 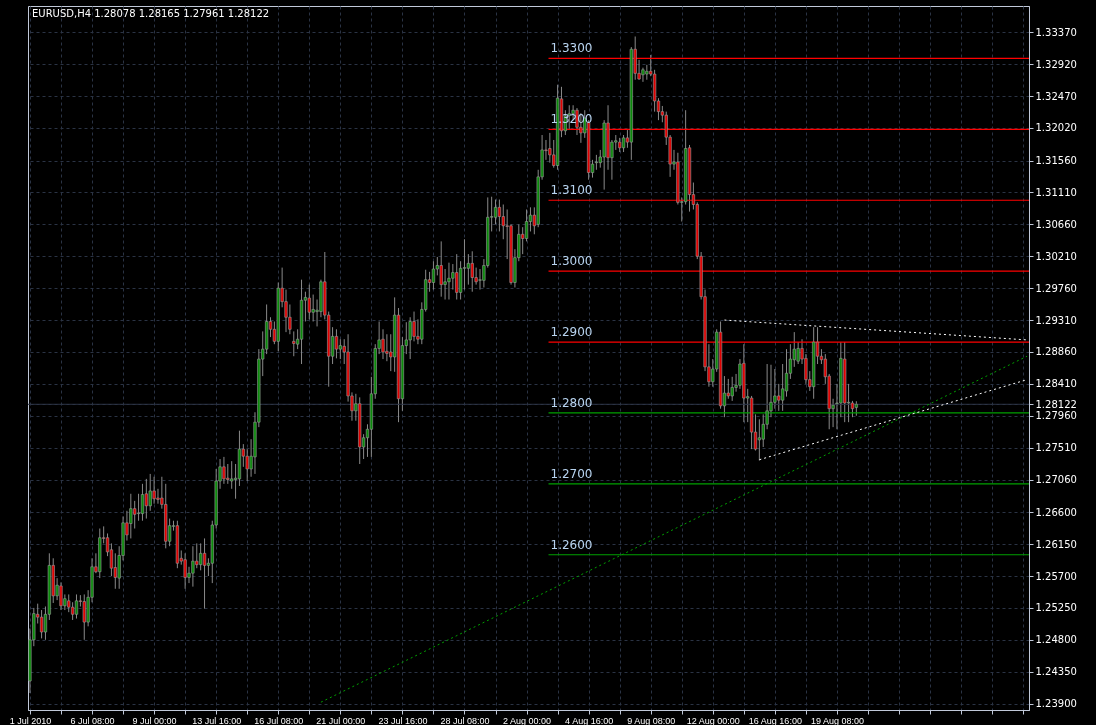 What do you see at coordinates (1056, 416) in the screenshot?
I see `y-tick-label: 1.27960` at bounding box center [1056, 416].